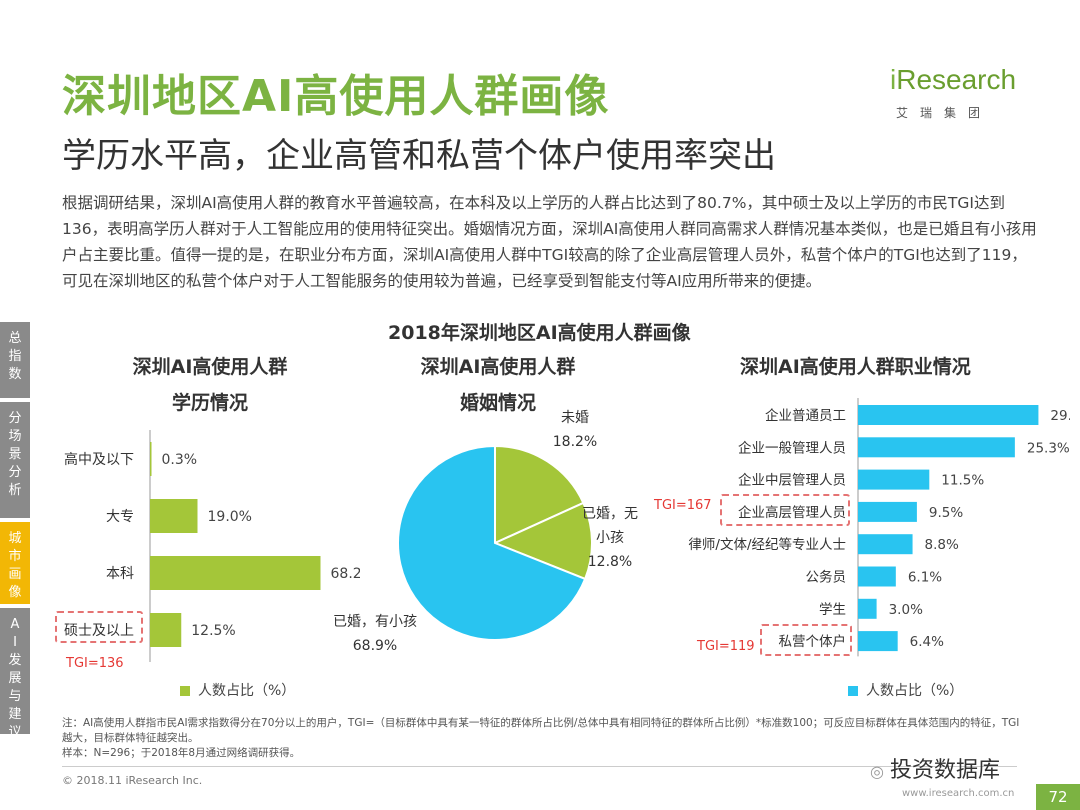  Describe the element at coordinates (212, 546) in the screenshot. I see `education-bar-chart: 高中及以下 0.3% 大专 19.0% 本科 68.2% 硕士及以上 12.5%` at that location.